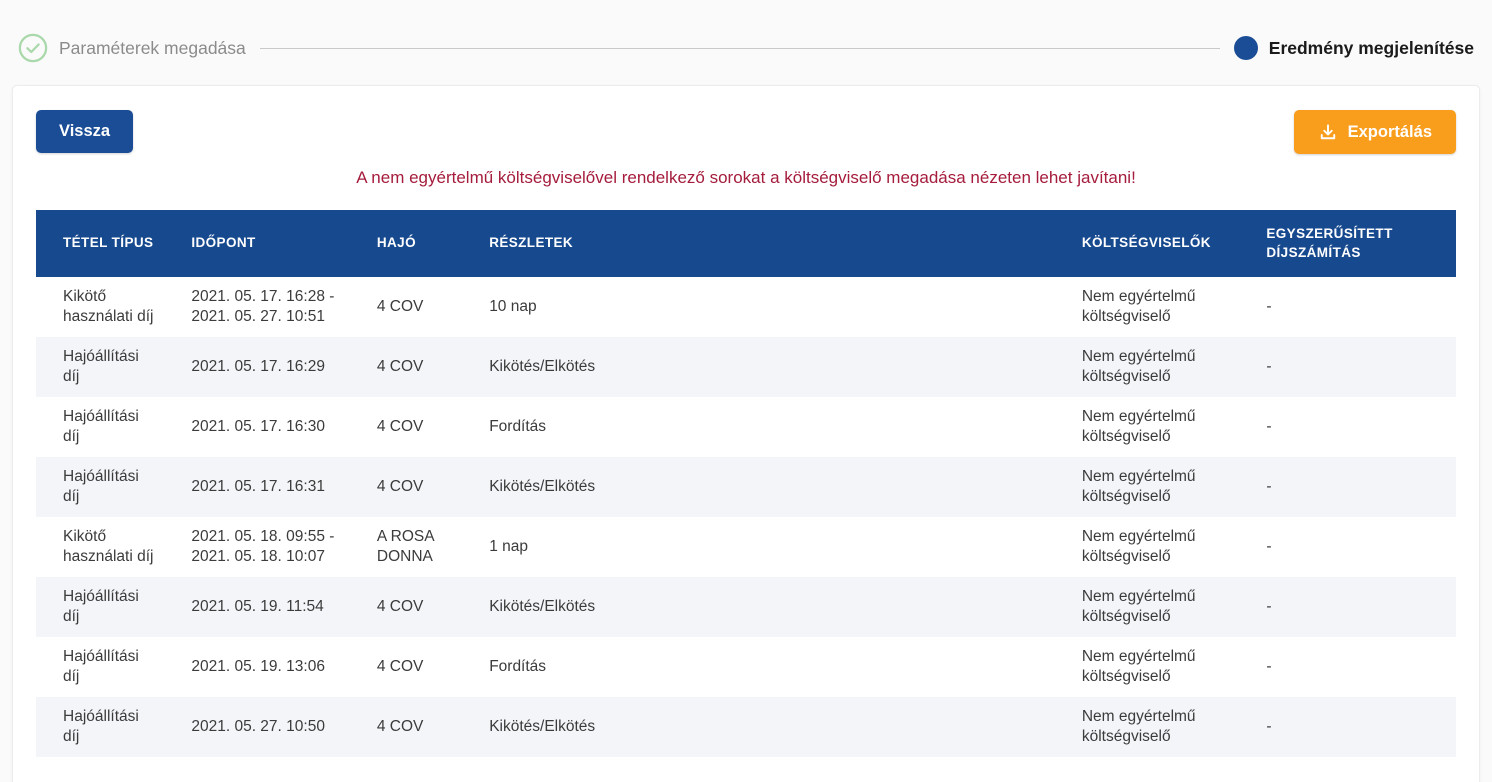 The image size is (1492, 782). What do you see at coordinates (108, 243) in the screenshot?
I see `column-header: TÉTEL TÍPUS` at bounding box center [108, 243].